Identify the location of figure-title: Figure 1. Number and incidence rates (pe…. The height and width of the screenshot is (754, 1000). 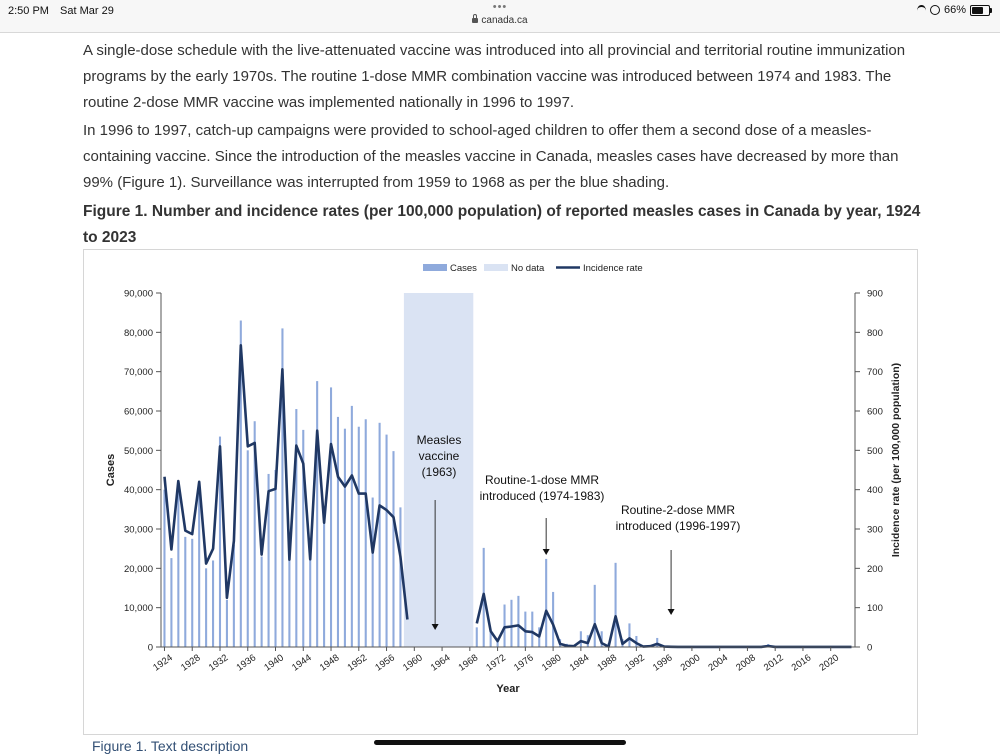
(503, 225).